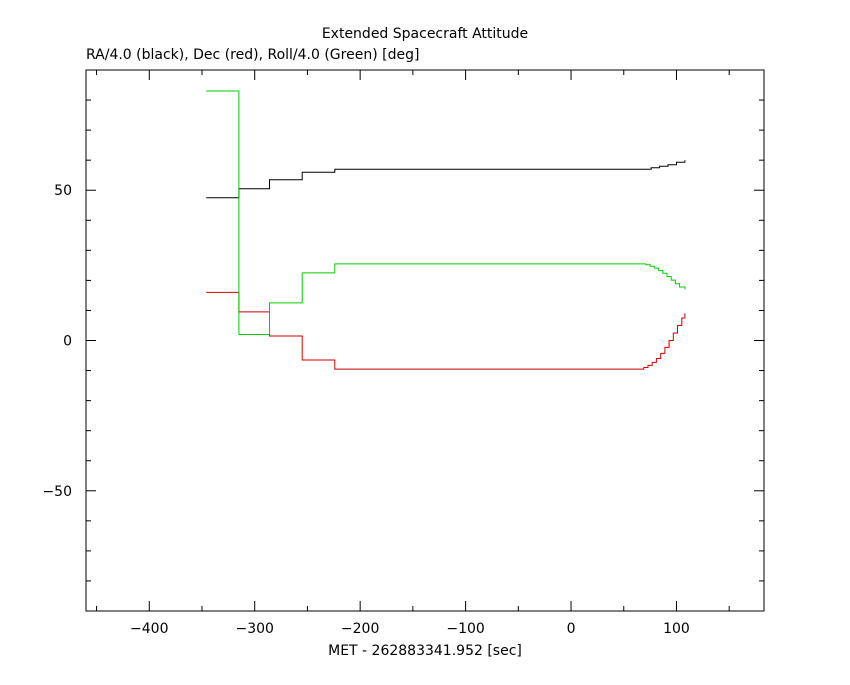  Describe the element at coordinates (149, 629) in the screenshot. I see `x-tick-label: −400` at that location.